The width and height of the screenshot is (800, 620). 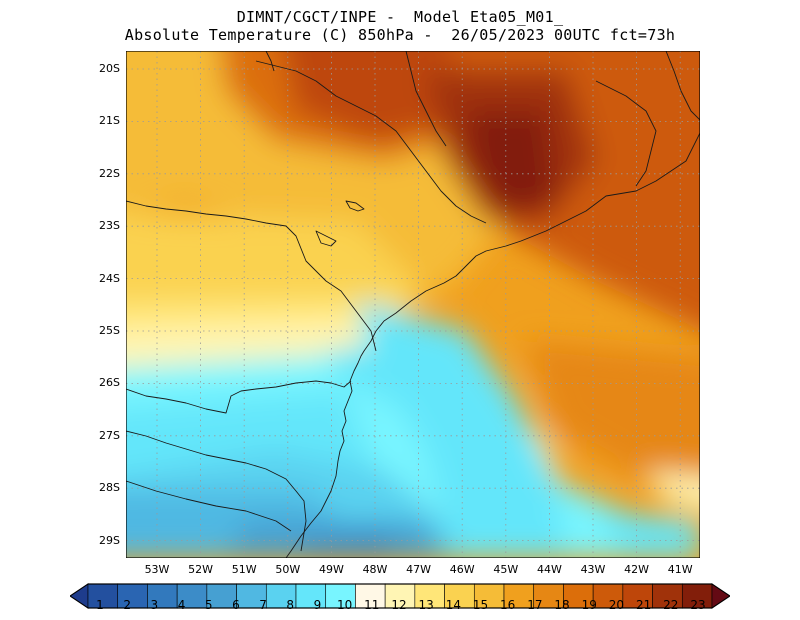 I want to click on latitude-label: 24S, so click(x=109, y=278).